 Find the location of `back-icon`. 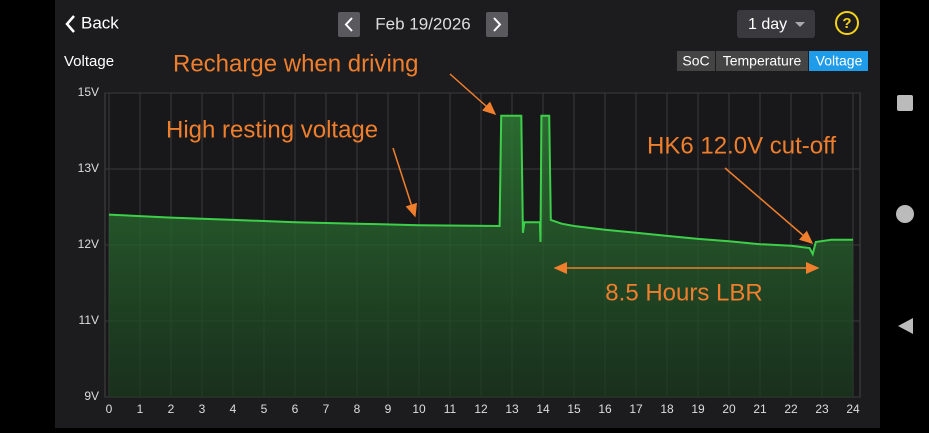

back-icon is located at coordinates (70, 24).